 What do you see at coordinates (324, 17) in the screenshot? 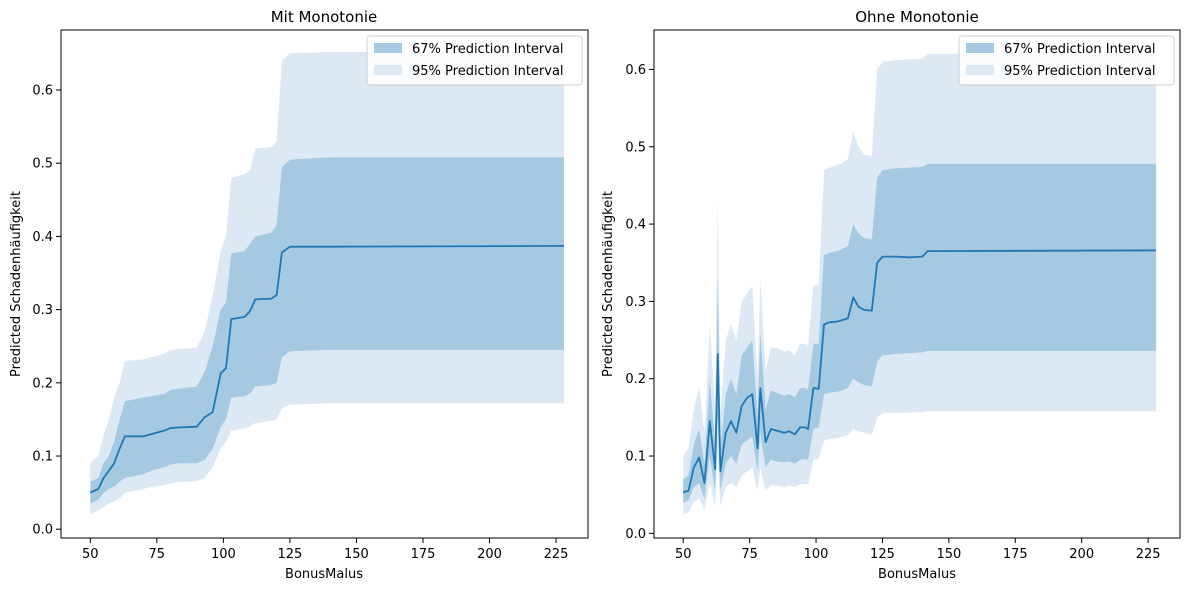
I see `subplot-title: Mit Monotonie` at bounding box center [324, 17].